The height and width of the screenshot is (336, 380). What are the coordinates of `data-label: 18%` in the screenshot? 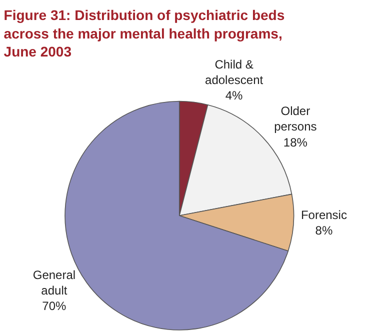 It's located at (295, 142).